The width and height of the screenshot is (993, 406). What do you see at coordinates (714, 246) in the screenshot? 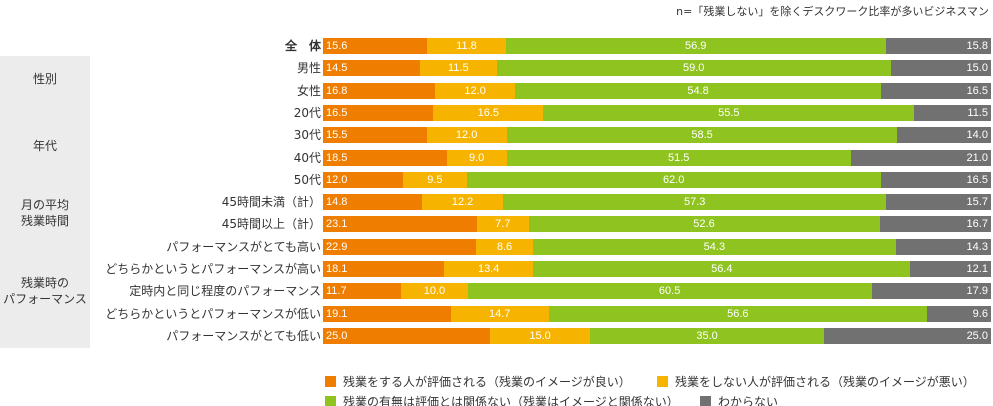
I see `bar-segment: 54.3` at bounding box center [714, 246].